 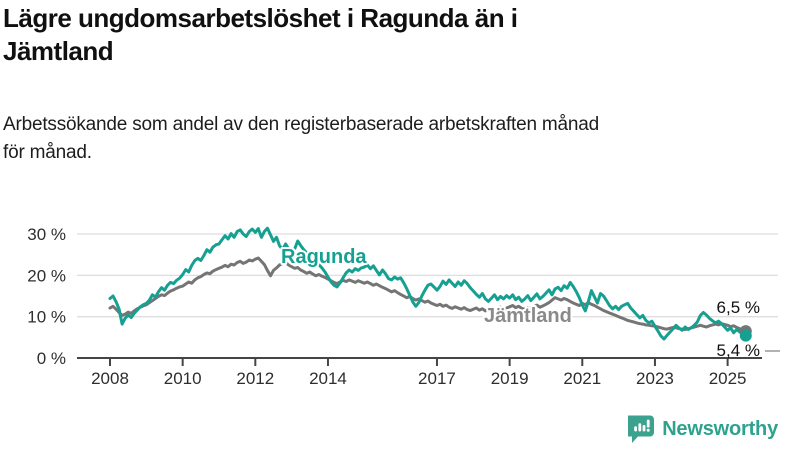 I want to click on logo-exclamation-bar, so click(x=648, y=423).